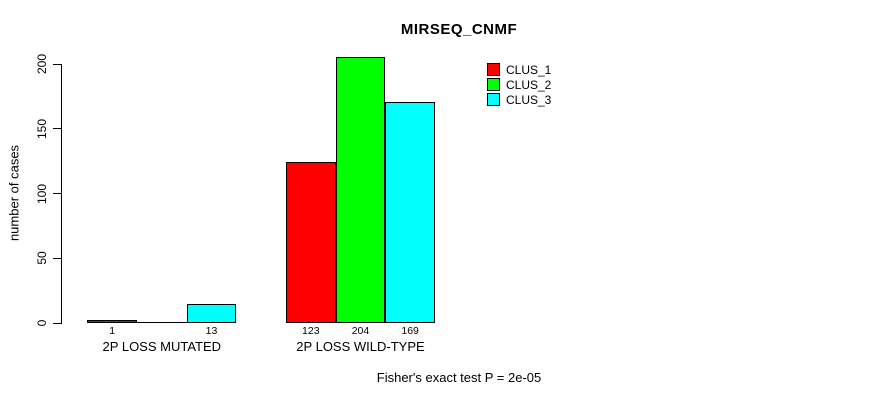  I want to click on legend-item-clus_3: CLUS_3, so click(519, 99).